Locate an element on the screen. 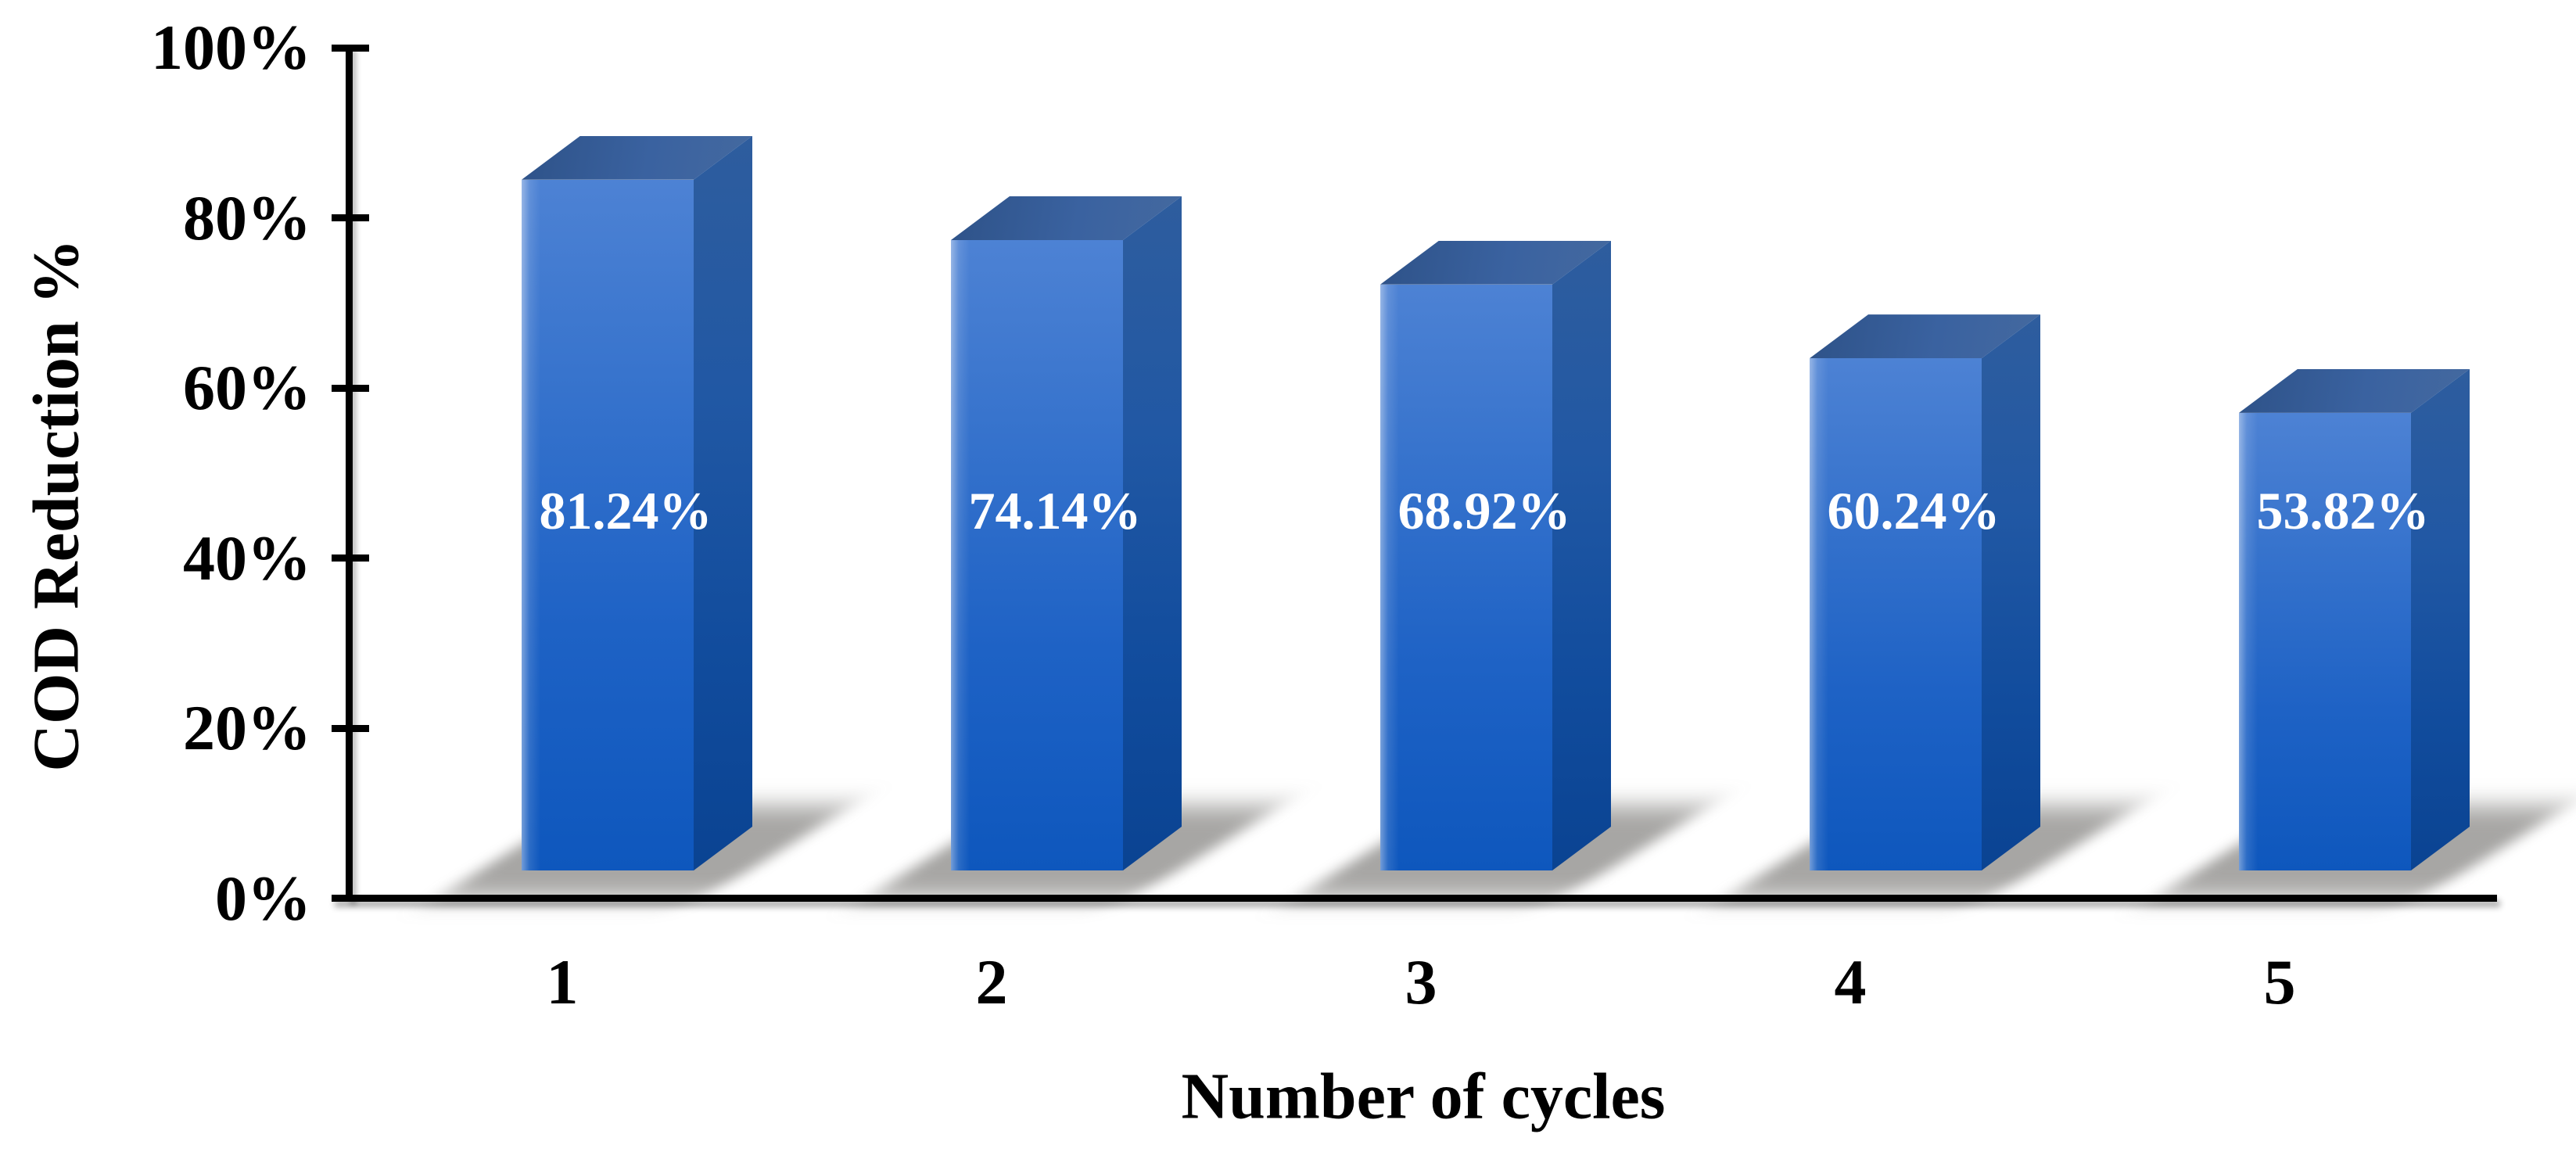 This screenshot has width=2576, height=1152. y-tick-label: 40% is located at coordinates (247, 558).